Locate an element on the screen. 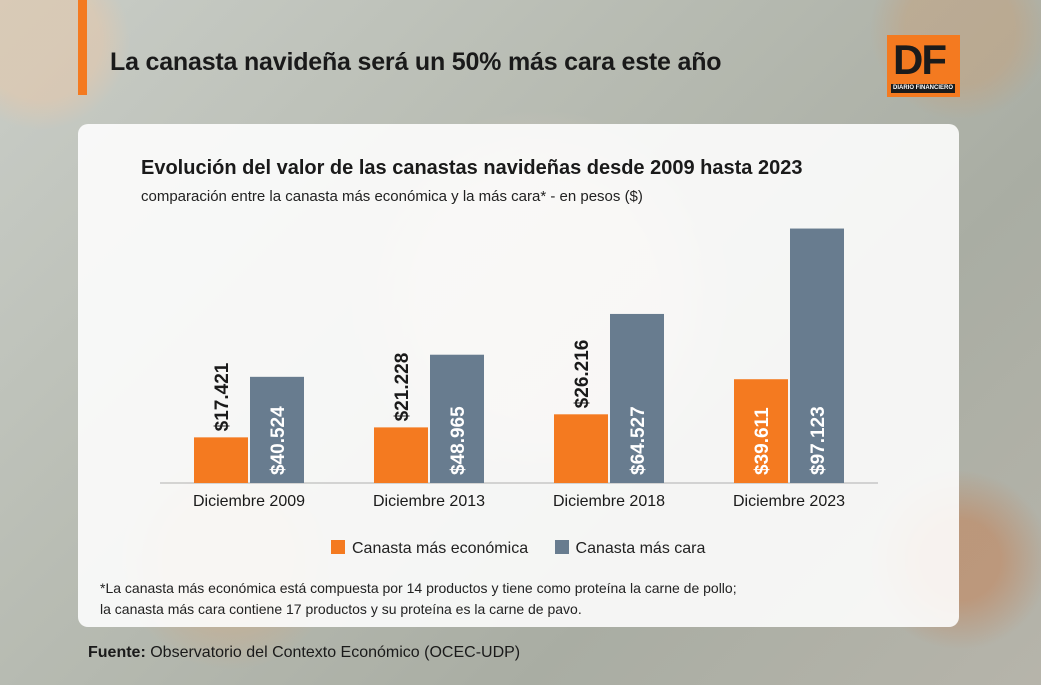 The width and height of the screenshot is (1041, 685). data-label: $40.524 is located at coordinates (278, 440).